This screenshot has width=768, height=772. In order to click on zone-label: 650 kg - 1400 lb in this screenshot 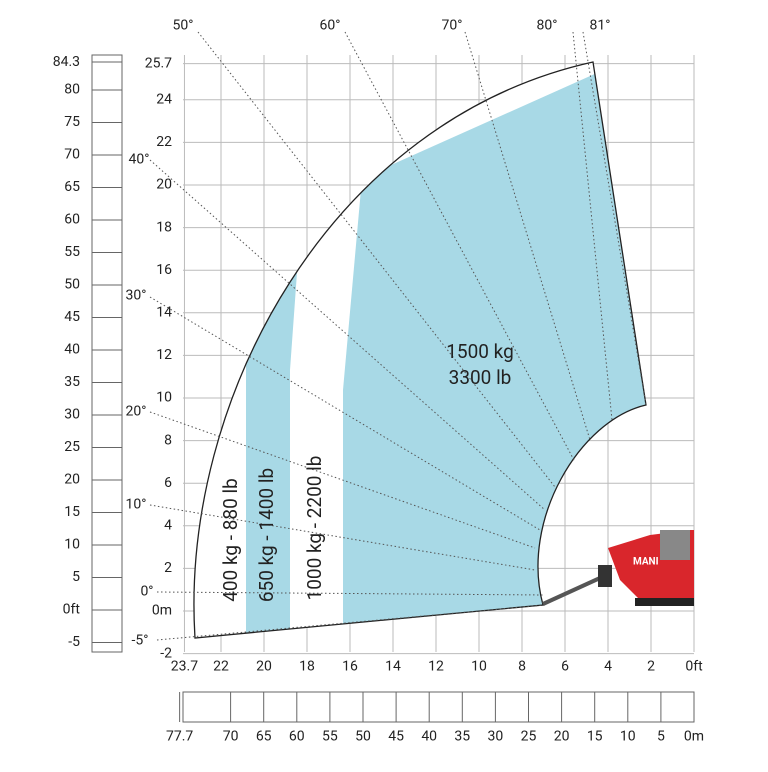, I will do `click(266, 535)`.